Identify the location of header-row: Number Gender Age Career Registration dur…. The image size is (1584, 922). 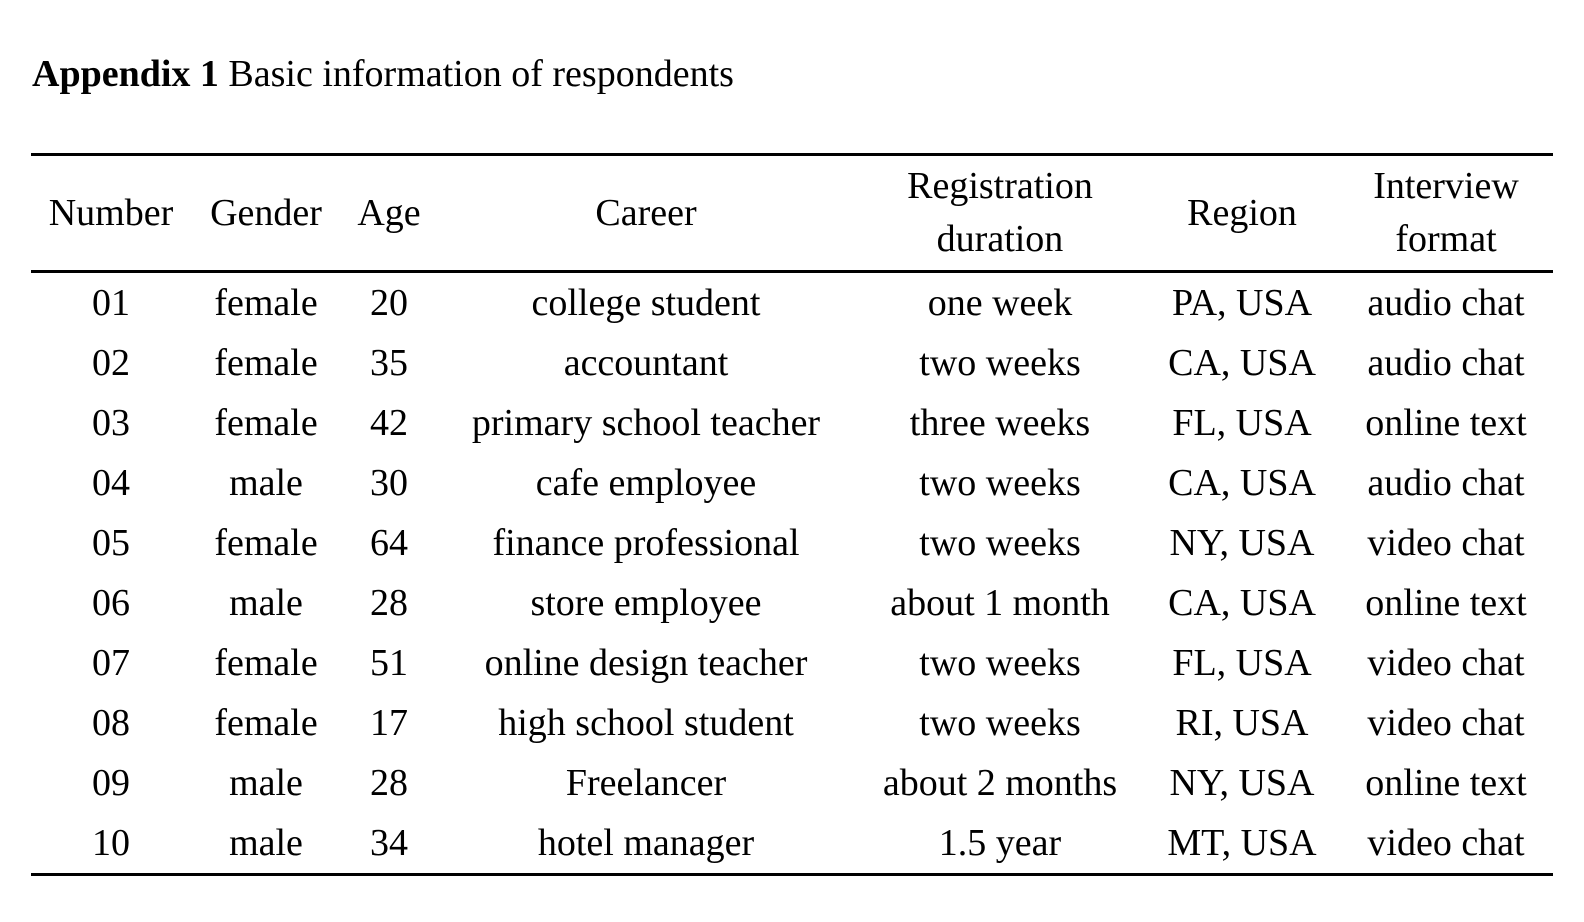
(792, 213).